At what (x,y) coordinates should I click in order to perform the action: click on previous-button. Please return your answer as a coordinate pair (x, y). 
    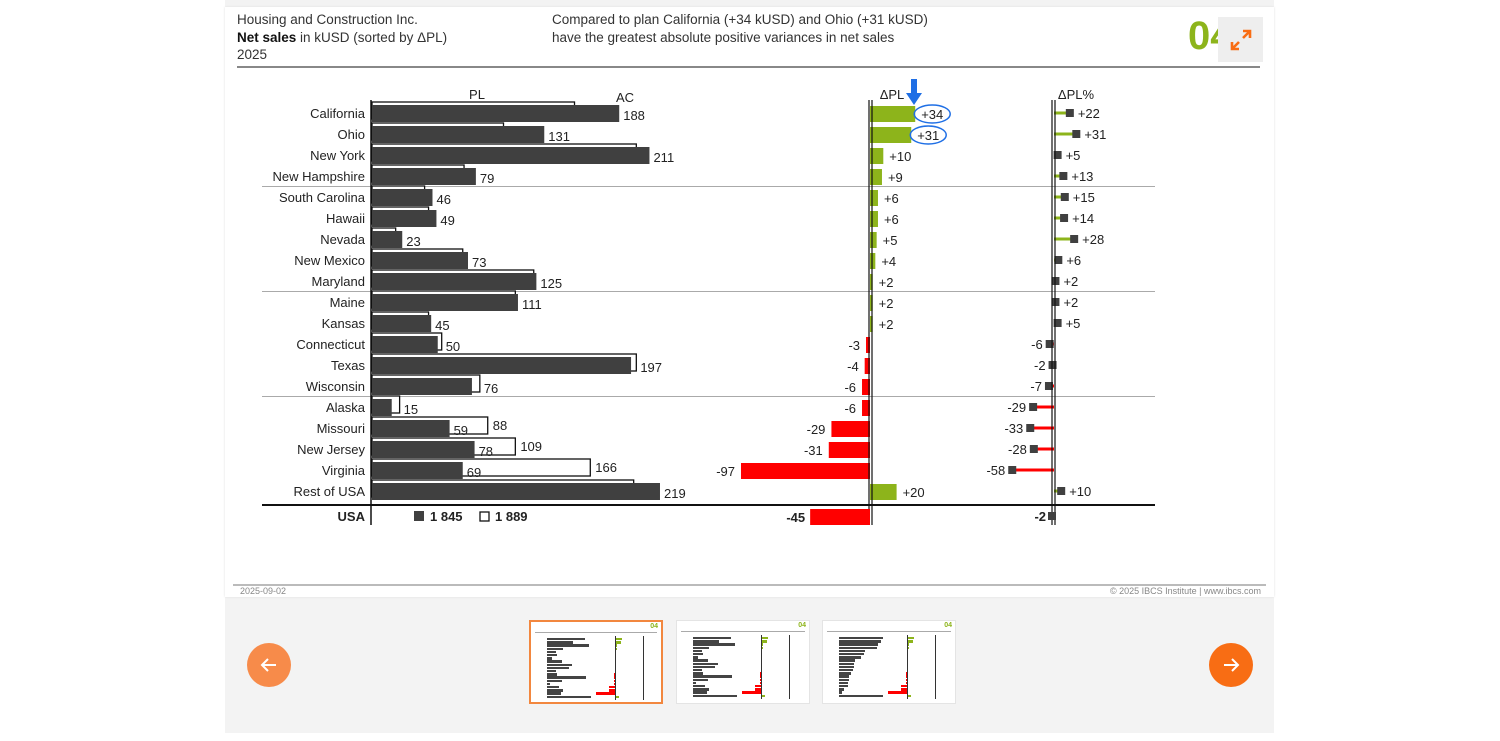
    Looking at the image, I should click on (269, 665).